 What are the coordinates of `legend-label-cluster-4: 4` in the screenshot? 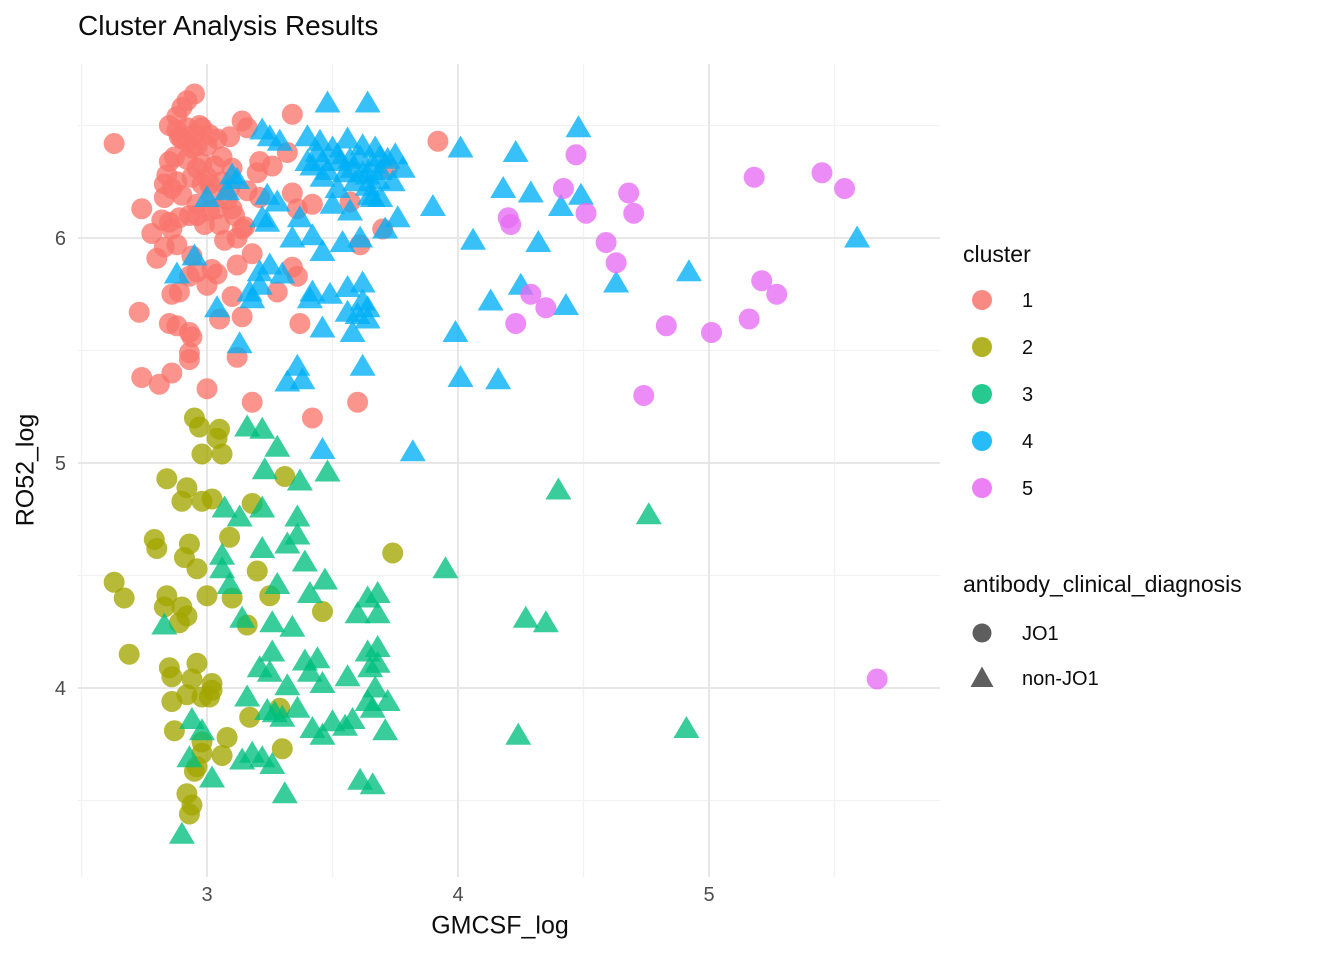 It's located at (1027, 442).